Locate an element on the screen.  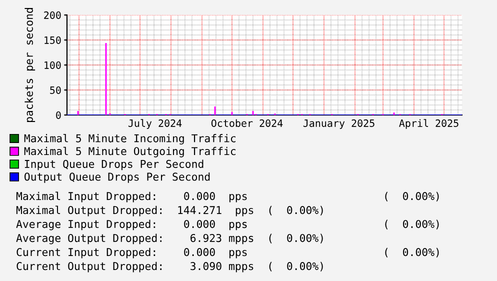
y-tick-label: 0 is located at coordinates (58, 115).